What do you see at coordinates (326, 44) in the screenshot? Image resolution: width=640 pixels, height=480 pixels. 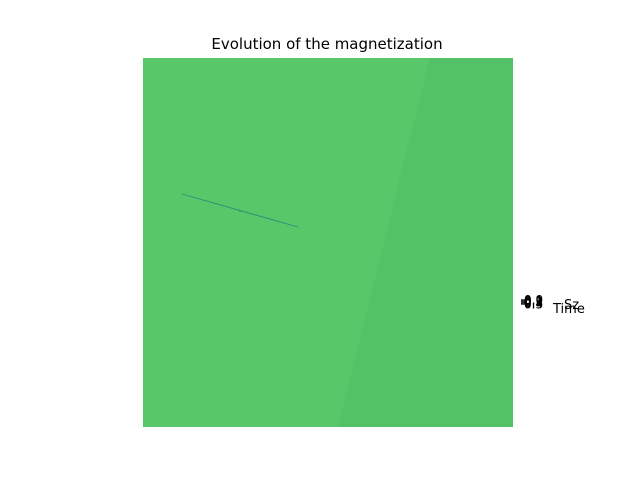 I see `chart-title: Evolution of the magnetization` at bounding box center [326, 44].